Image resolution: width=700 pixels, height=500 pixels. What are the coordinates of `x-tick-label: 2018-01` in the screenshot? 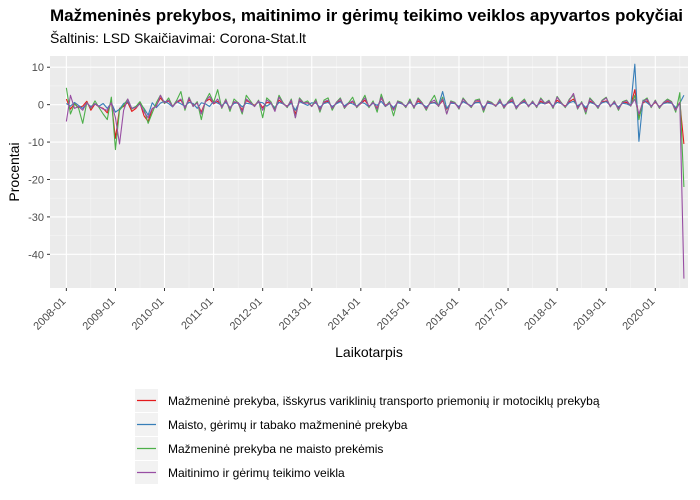 It's located at (540, 314).